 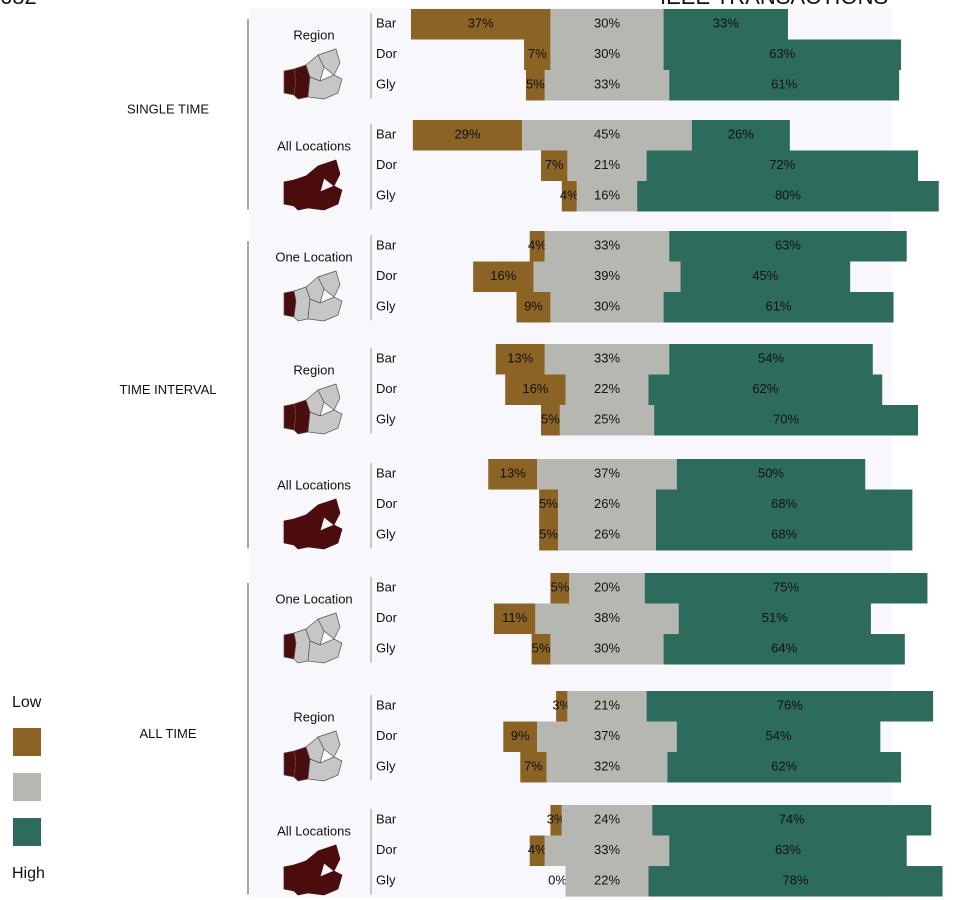 I want to click on value-label: 61%, so click(x=784, y=84).